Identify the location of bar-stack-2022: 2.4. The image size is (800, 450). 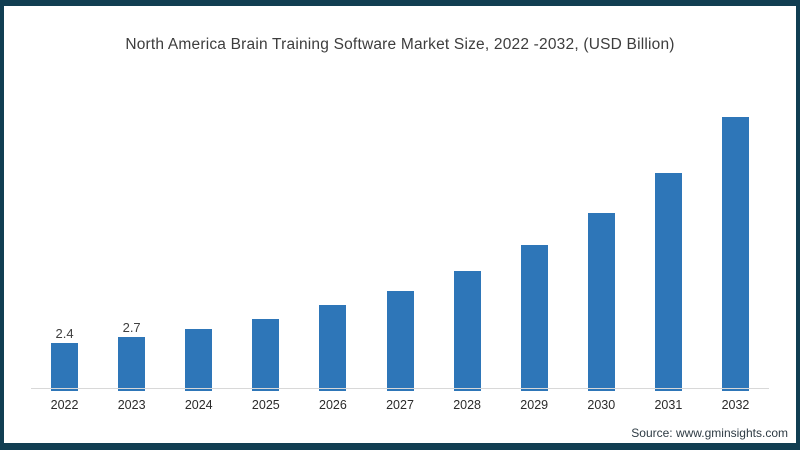
(65, 251).